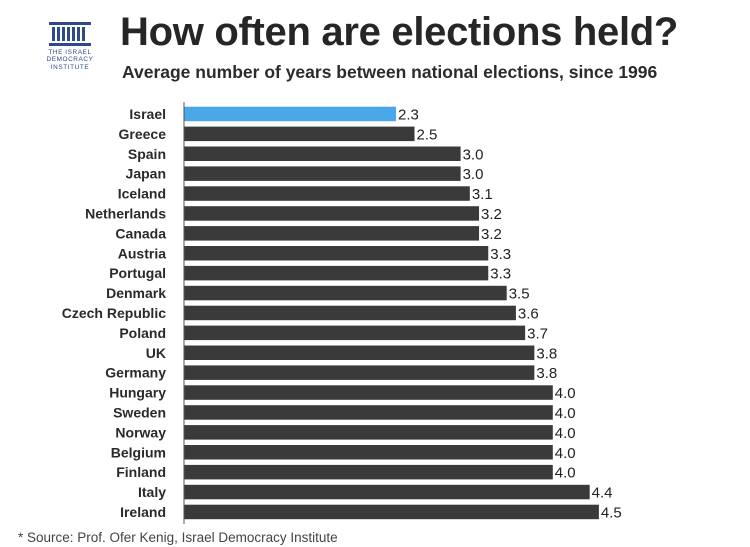 The width and height of the screenshot is (750, 547). I want to click on category-label: Finland, so click(141, 472).